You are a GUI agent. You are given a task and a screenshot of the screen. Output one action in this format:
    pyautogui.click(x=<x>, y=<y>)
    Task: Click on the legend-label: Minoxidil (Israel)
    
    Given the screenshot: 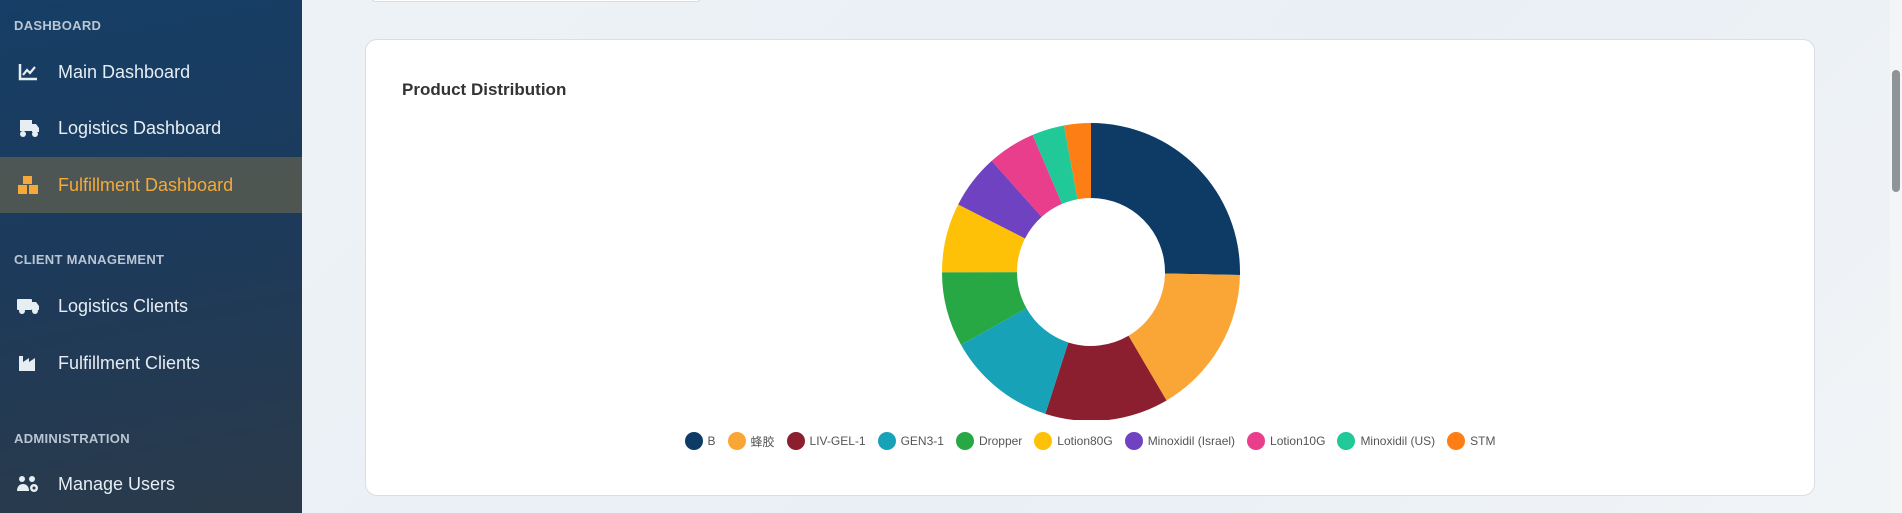 What is the action you would take?
    pyautogui.click(x=1191, y=441)
    